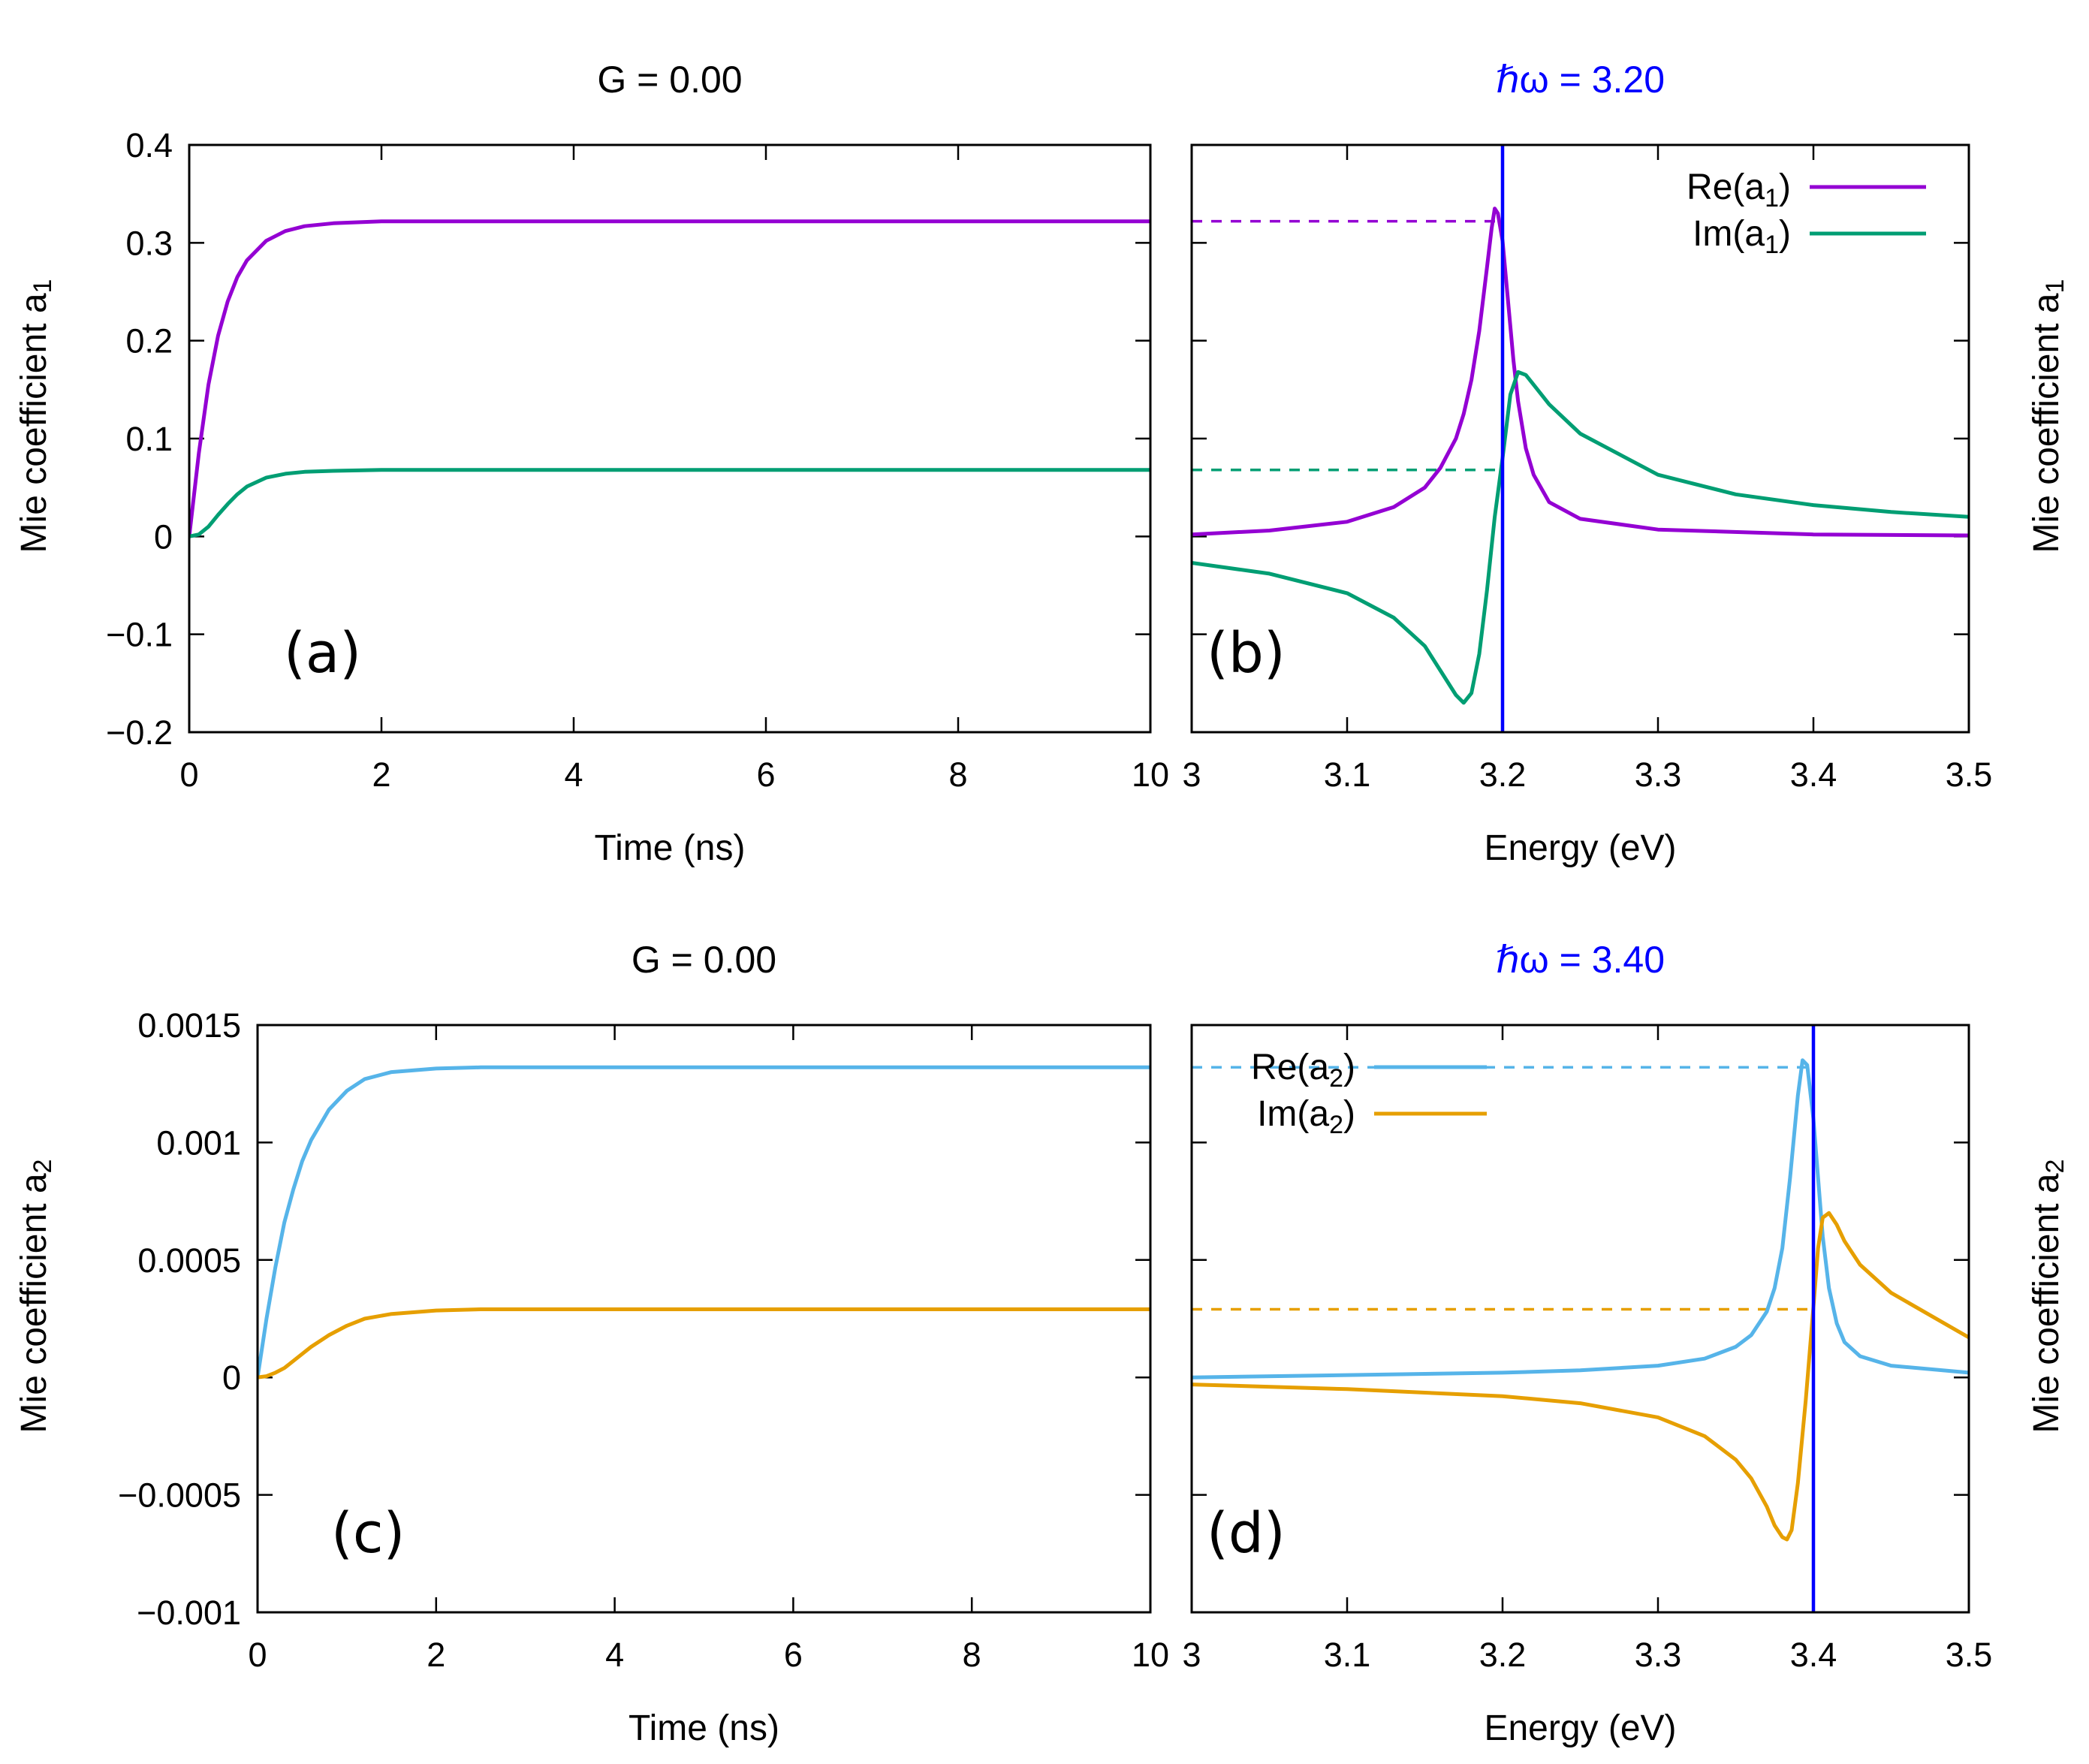 The width and height of the screenshot is (2089, 1764). What do you see at coordinates (1306, 1117) in the screenshot?
I see `legend-label: Im(a2)` at bounding box center [1306, 1117].